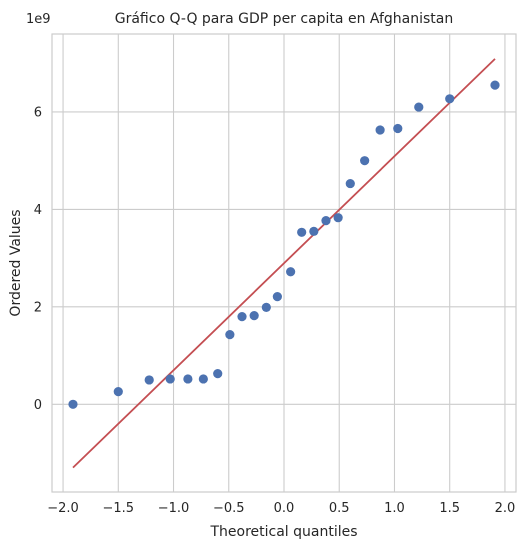 The image size is (527, 550). I want to click on x-tick-label: 1.5, so click(449, 508).